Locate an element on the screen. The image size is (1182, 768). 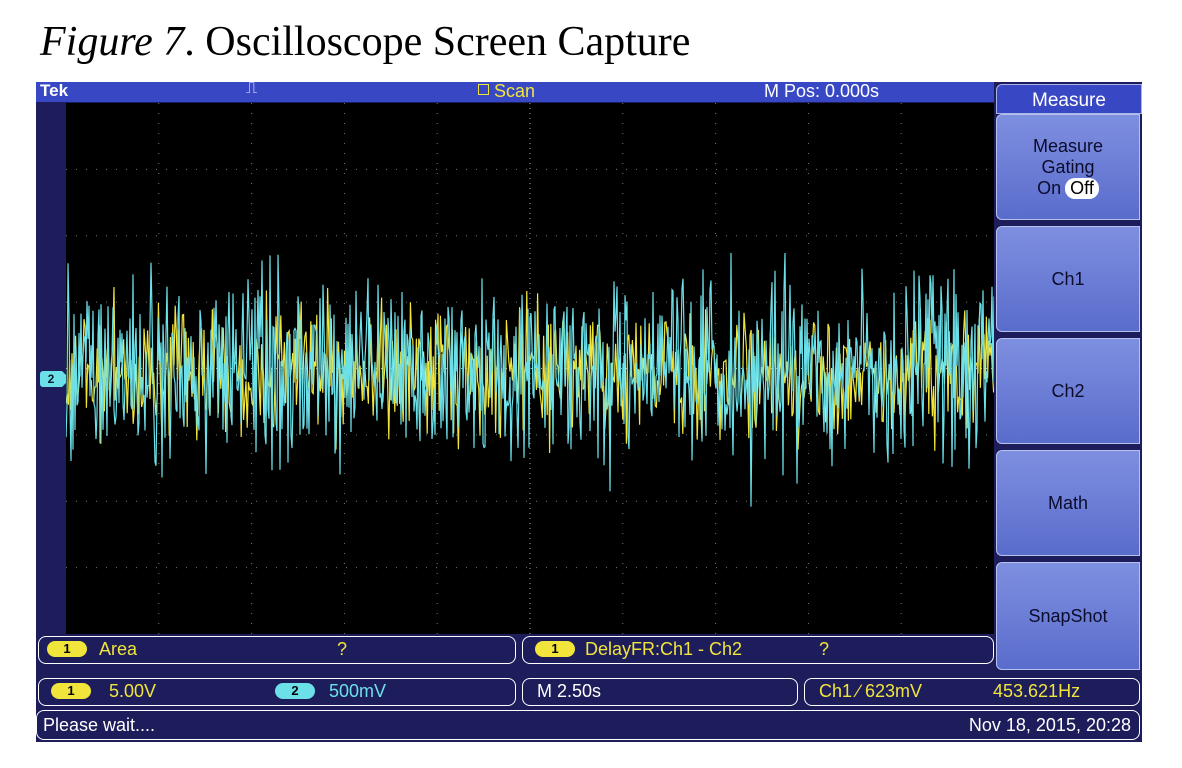
side-menu-title: Measure is located at coordinates (1069, 99).